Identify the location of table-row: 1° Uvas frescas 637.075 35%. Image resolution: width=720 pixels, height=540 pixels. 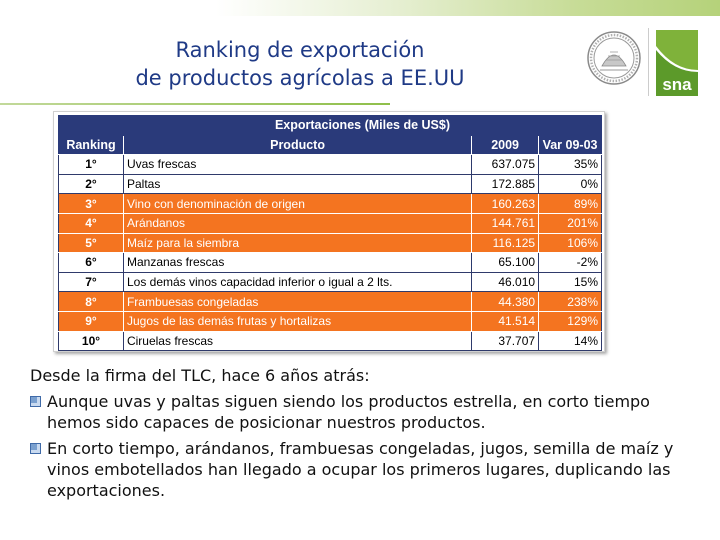
(330, 164).